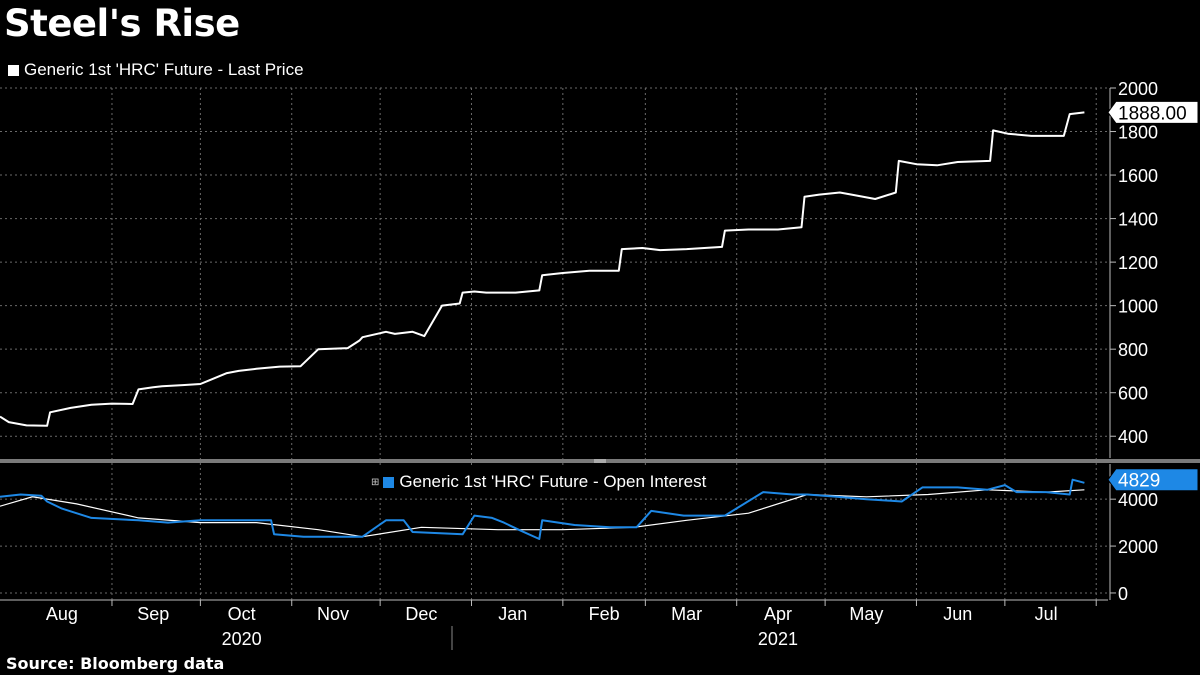 The image size is (1200, 675). I want to click on month-tick-label: Nov, so click(333, 614).